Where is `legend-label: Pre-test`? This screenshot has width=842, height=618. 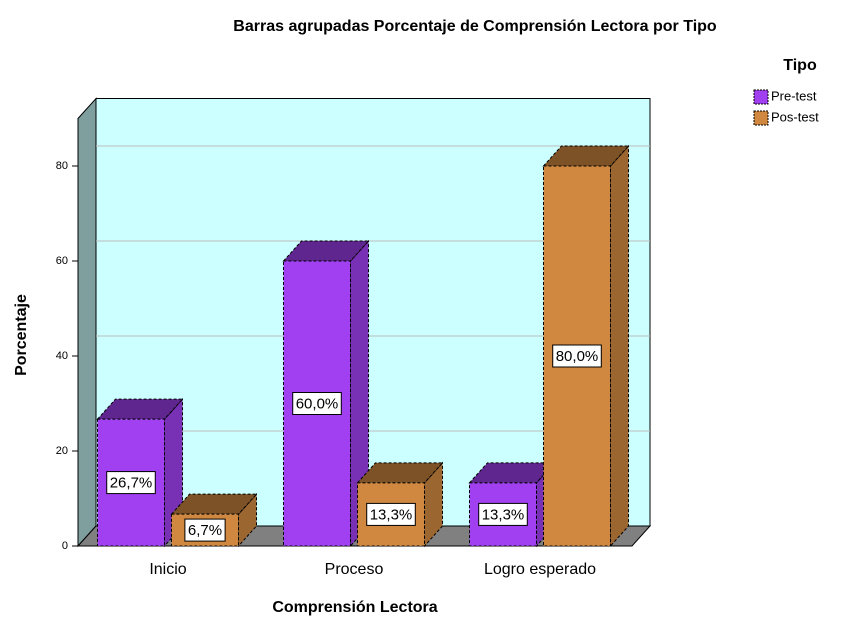
legend-label: Pre-test is located at coordinates (794, 95).